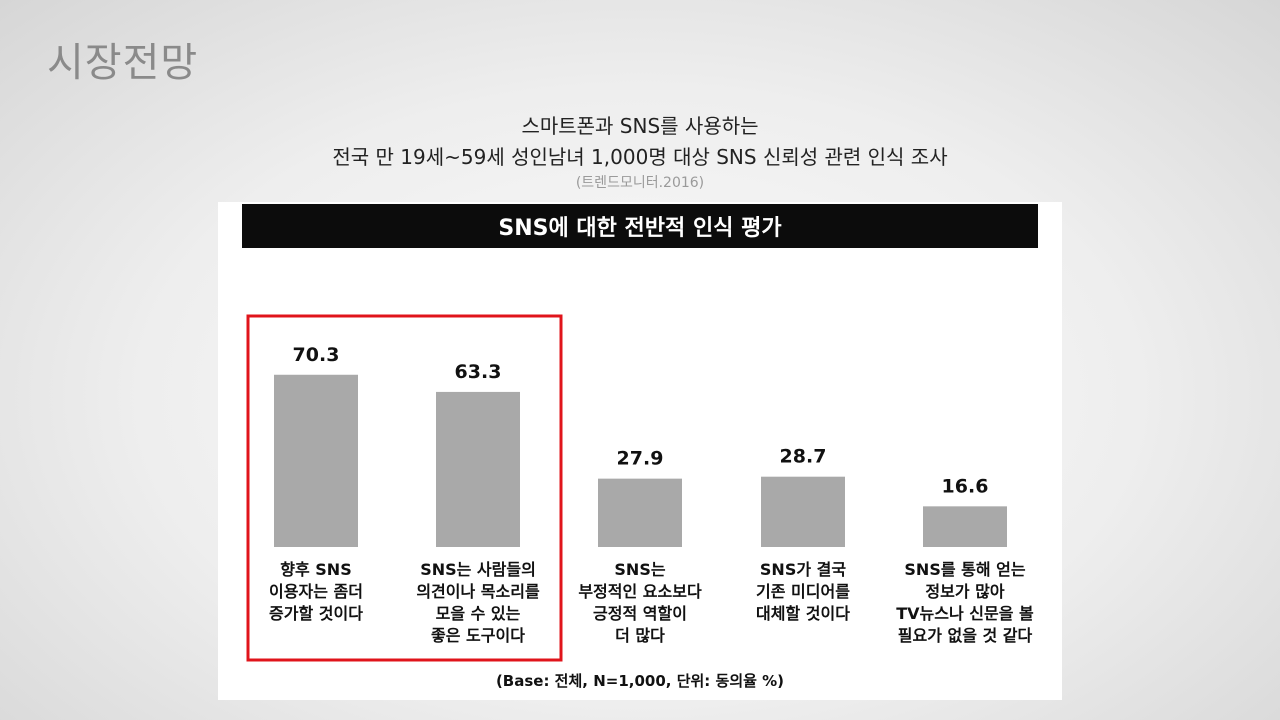  I want to click on category-label-1-line-3: 증가할 것이다, so click(316, 613).